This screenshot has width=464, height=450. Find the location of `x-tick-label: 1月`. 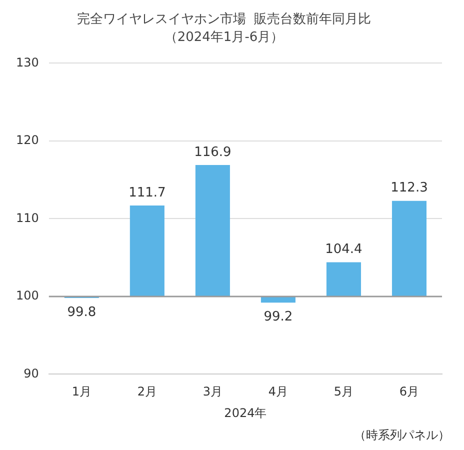

x-tick-label: 1月 is located at coordinates (82, 391).